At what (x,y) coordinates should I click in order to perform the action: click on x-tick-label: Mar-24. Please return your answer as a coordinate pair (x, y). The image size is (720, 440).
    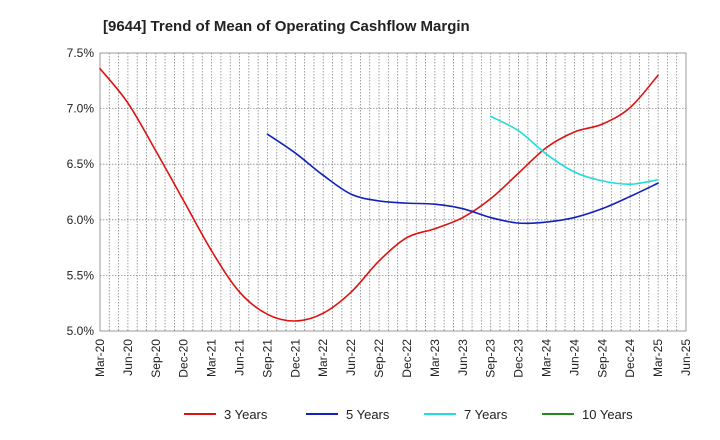
    Looking at the image, I should click on (546, 358).